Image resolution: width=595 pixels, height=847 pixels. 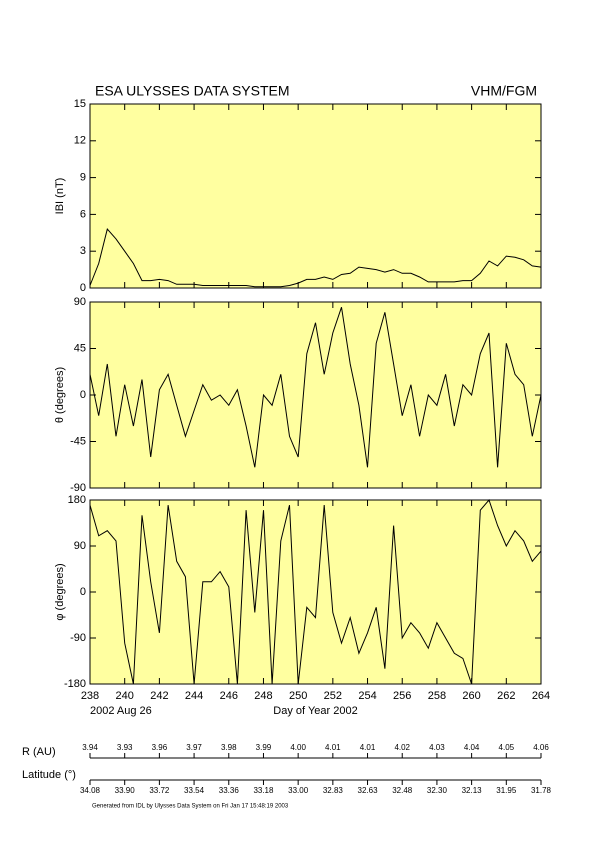 I want to click on y-tick-label: 9, so click(x=83, y=178).